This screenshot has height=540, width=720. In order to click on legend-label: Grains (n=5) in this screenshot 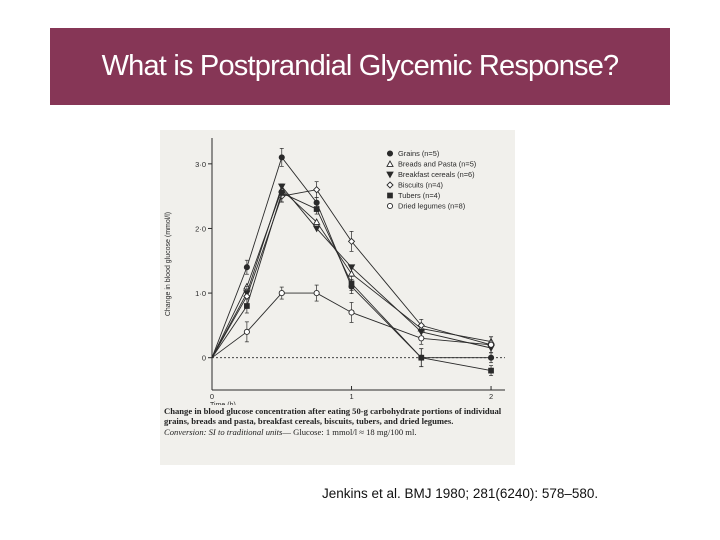, I will do `click(418, 153)`.